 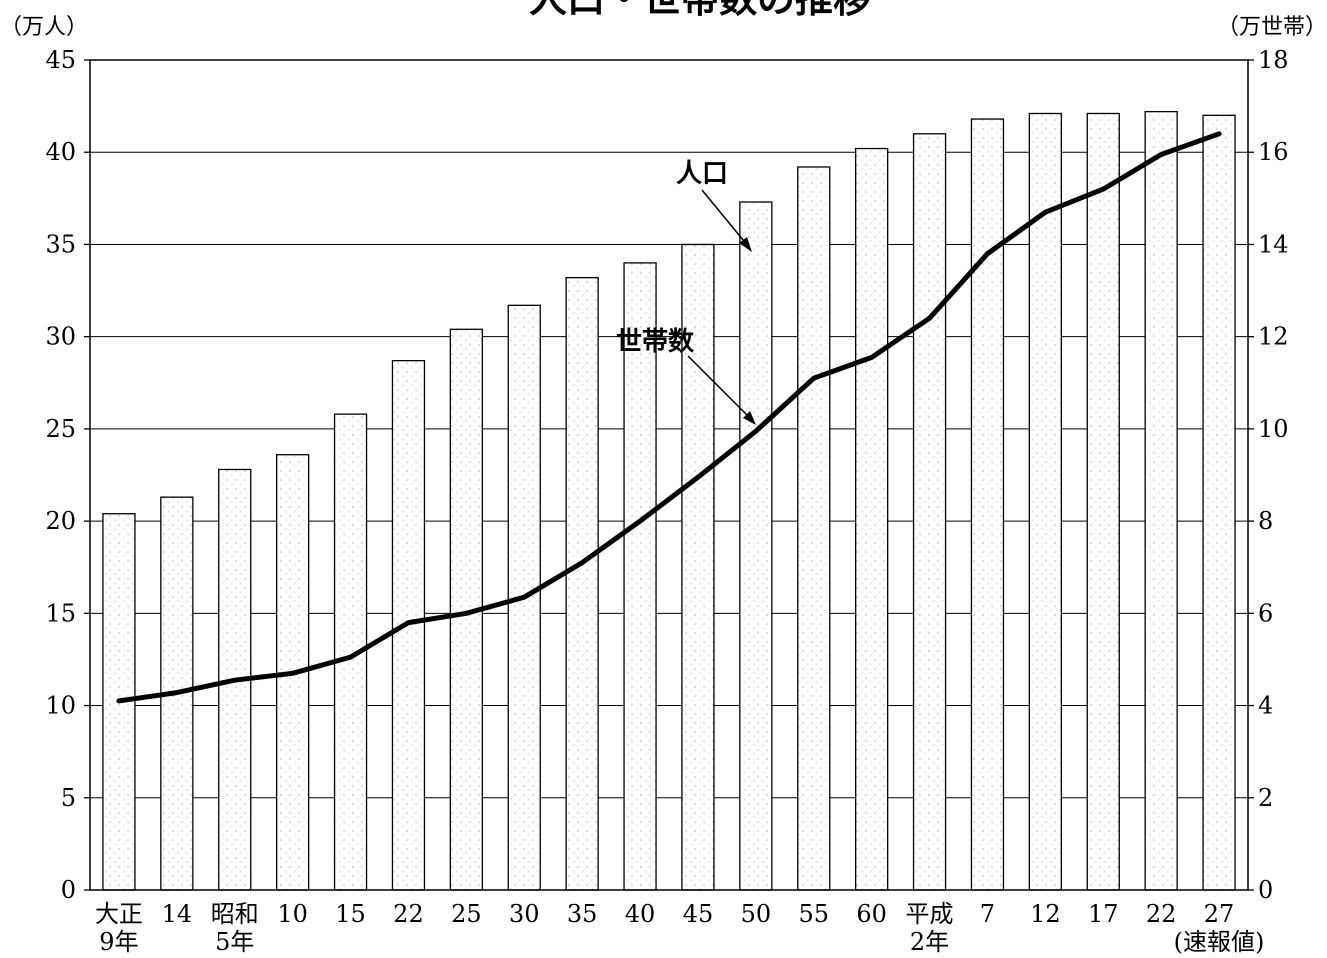 I want to click on right-axis-unit: （万世帯）, so click(x=1272, y=27).